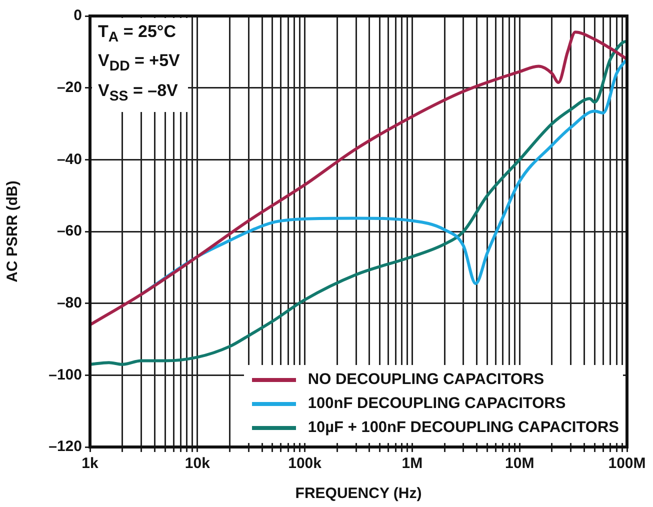 Image resolution: width=653 pixels, height=507 pixels. What do you see at coordinates (78, 15) in the screenshot?
I see `y-tick-label: 0` at bounding box center [78, 15].